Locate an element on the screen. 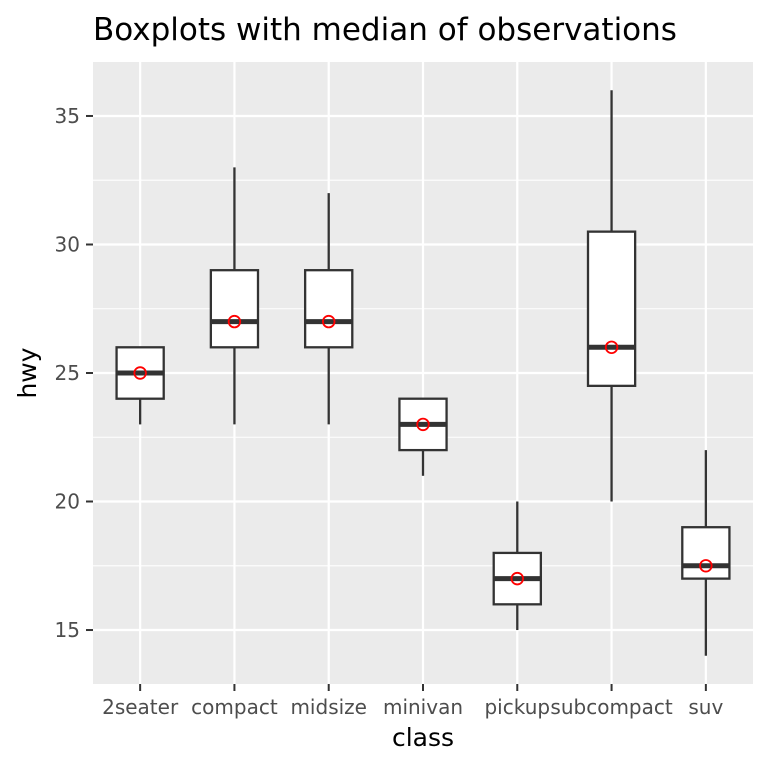 This screenshot has width=768, height=768. box-midsize is located at coordinates (328, 309).